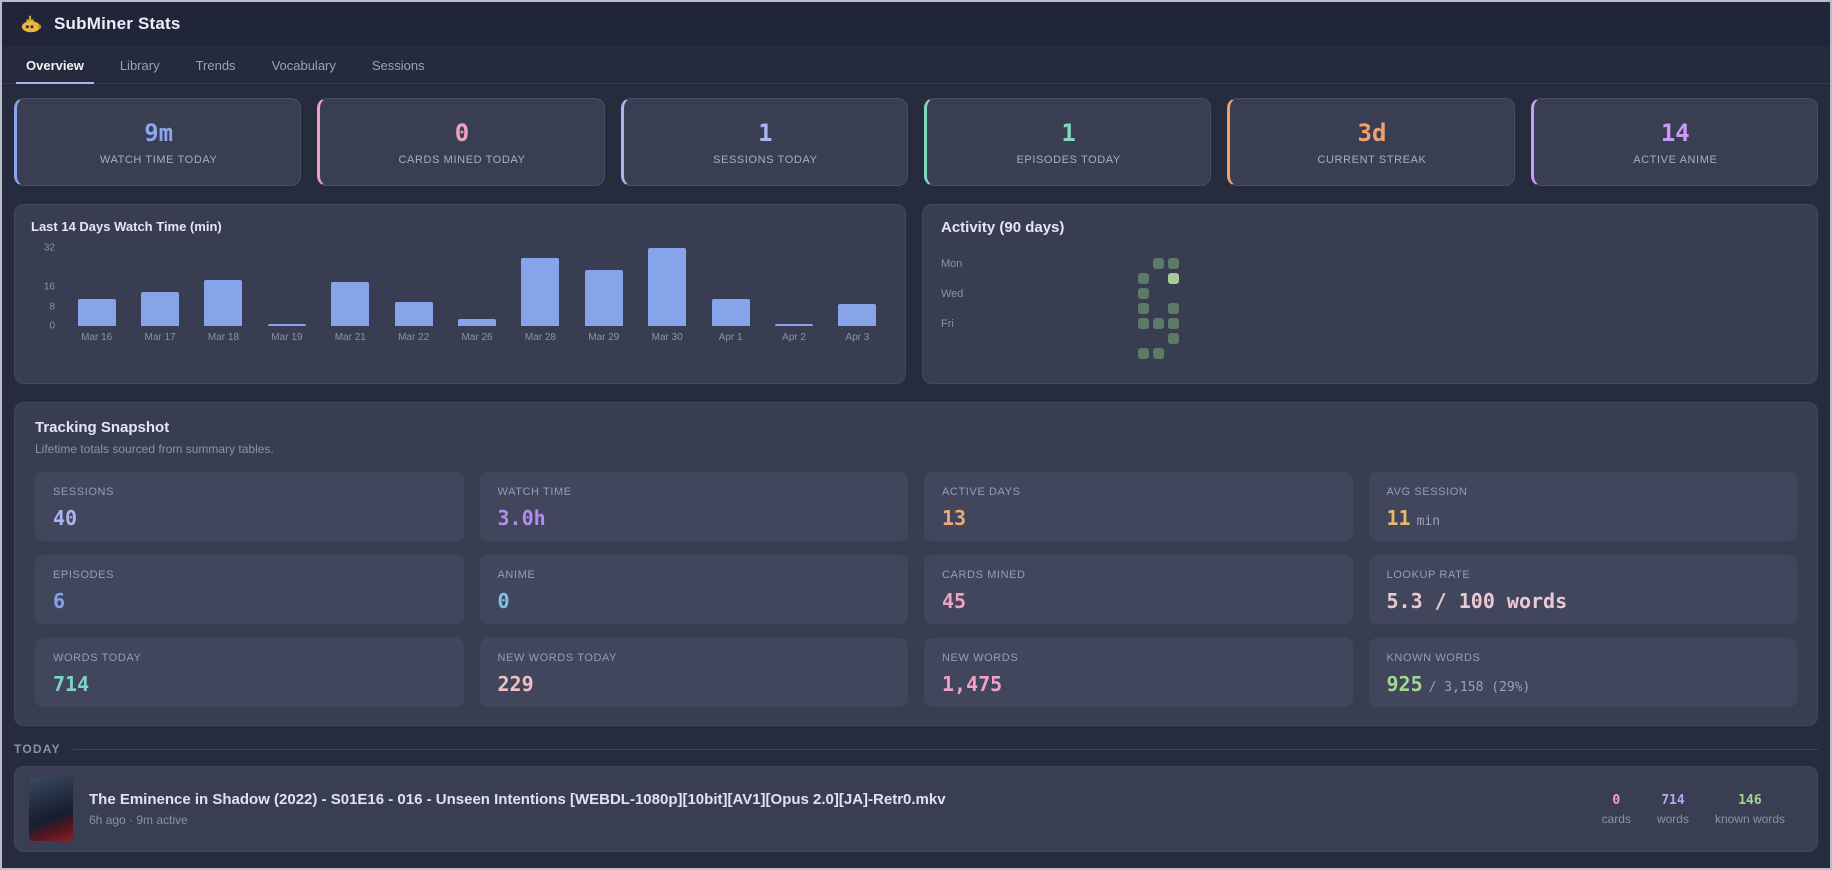 The image size is (1832, 870). Describe the element at coordinates (249, 601) in the screenshot. I see `snapshot-tile-value-row: 6` at that location.